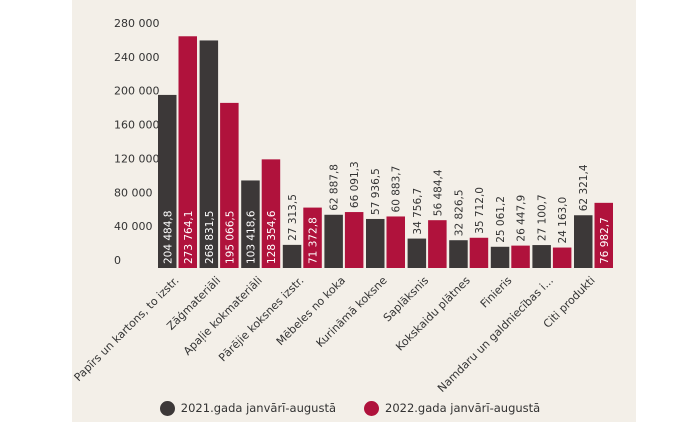 The width and height of the screenshot is (700, 422). Describe the element at coordinates (137, 23) in the screenshot. I see `y-tick-label: 280 000` at that location.